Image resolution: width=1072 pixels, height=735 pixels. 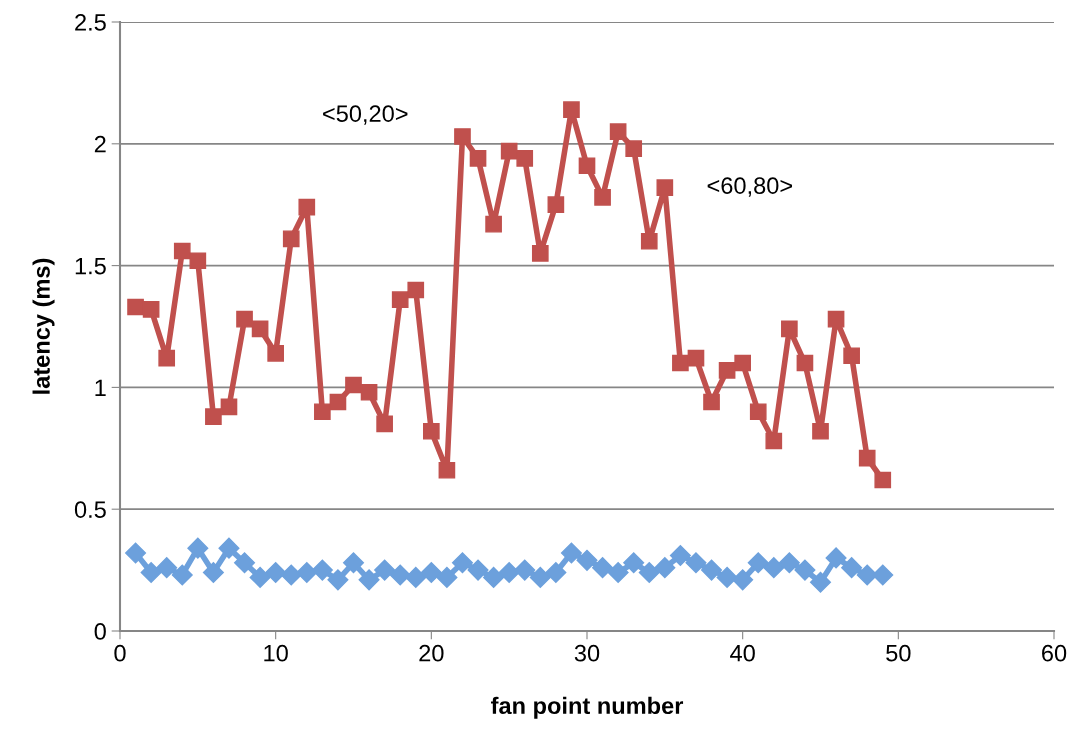 I want to click on x-axis-title: fan point number, so click(x=587, y=707).